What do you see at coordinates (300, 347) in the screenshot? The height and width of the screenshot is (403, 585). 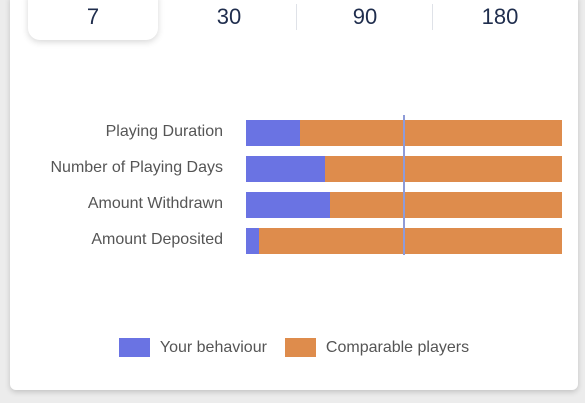 I see `legend-swatch-comparable-players` at bounding box center [300, 347].